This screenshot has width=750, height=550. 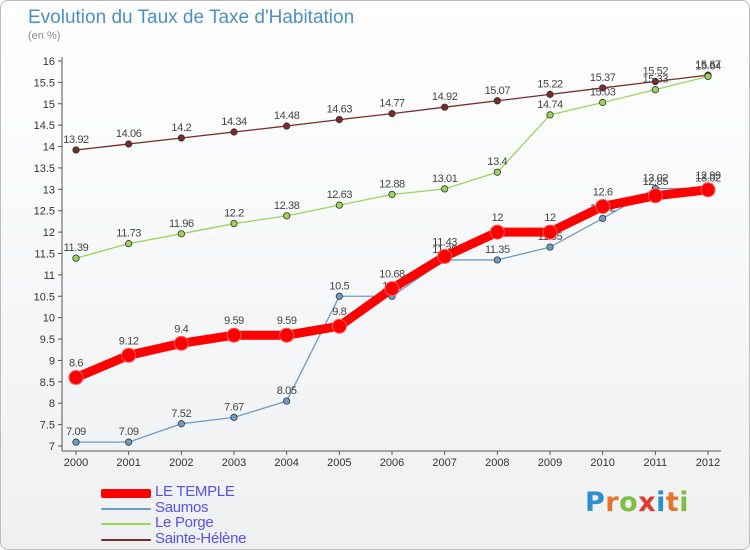 What do you see at coordinates (184, 522) in the screenshot?
I see `legend-label: Le Porge` at bounding box center [184, 522].